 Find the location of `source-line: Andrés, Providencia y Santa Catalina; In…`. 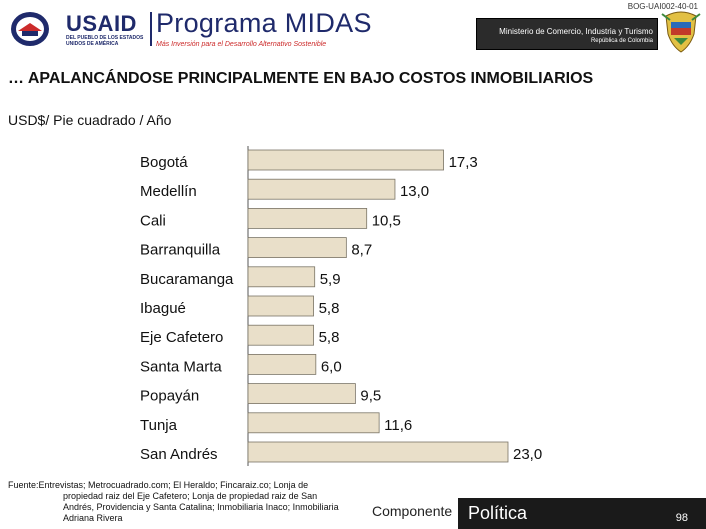

source-line: Andrés, Providencia y Santa Catalina; In… is located at coordinates (201, 507).